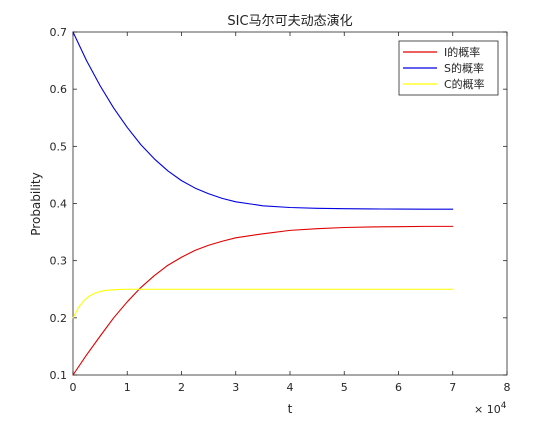 The image size is (560, 424). I want to click on legend-label: S的概率, so click(464, 68).